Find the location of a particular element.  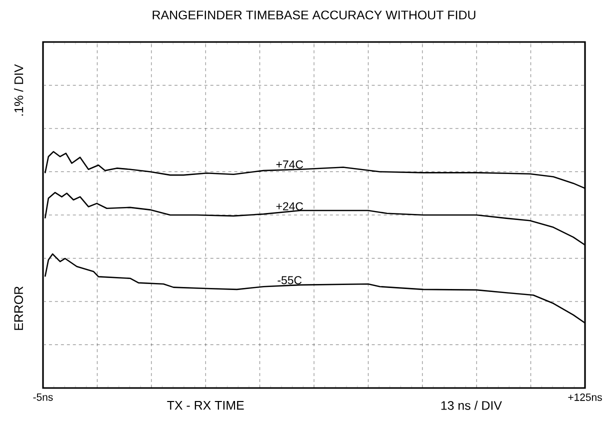

series-label: +24C is located at coordinates (290, 206).